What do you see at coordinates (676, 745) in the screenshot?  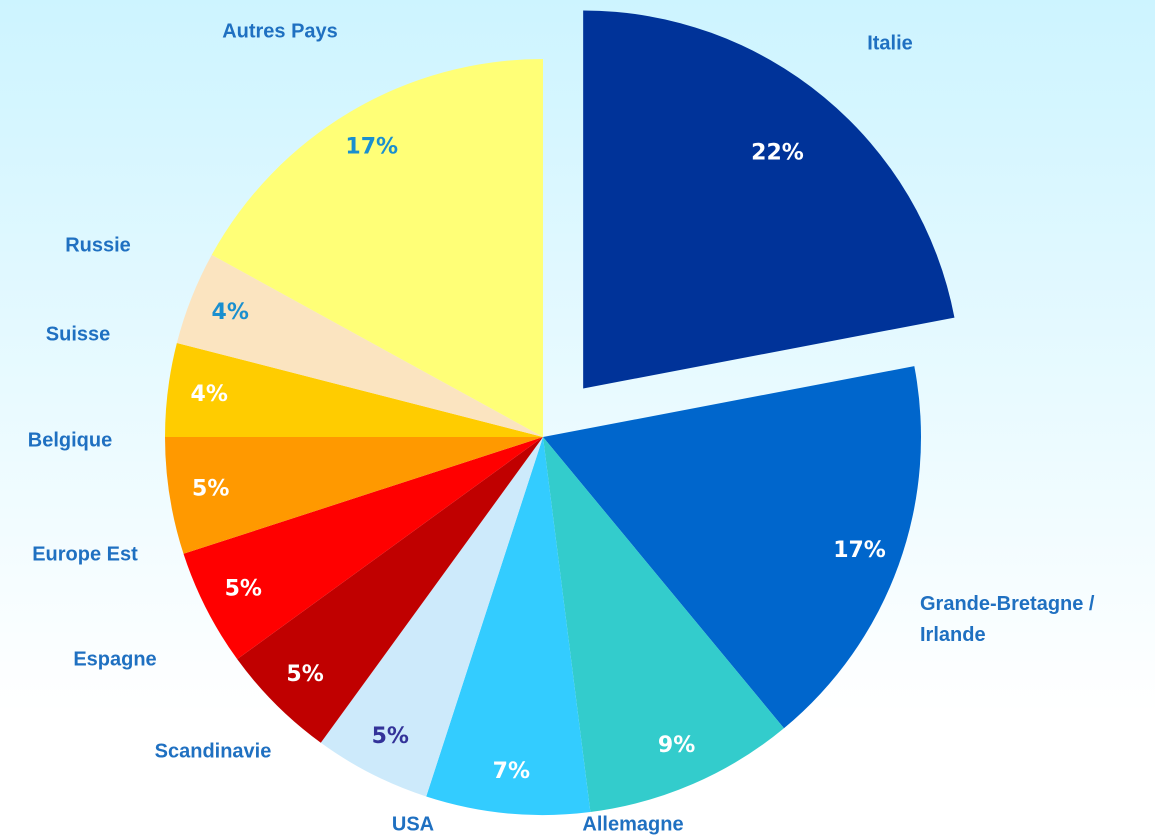 I see `data-label: 9%` at bounding box center [676, 745].